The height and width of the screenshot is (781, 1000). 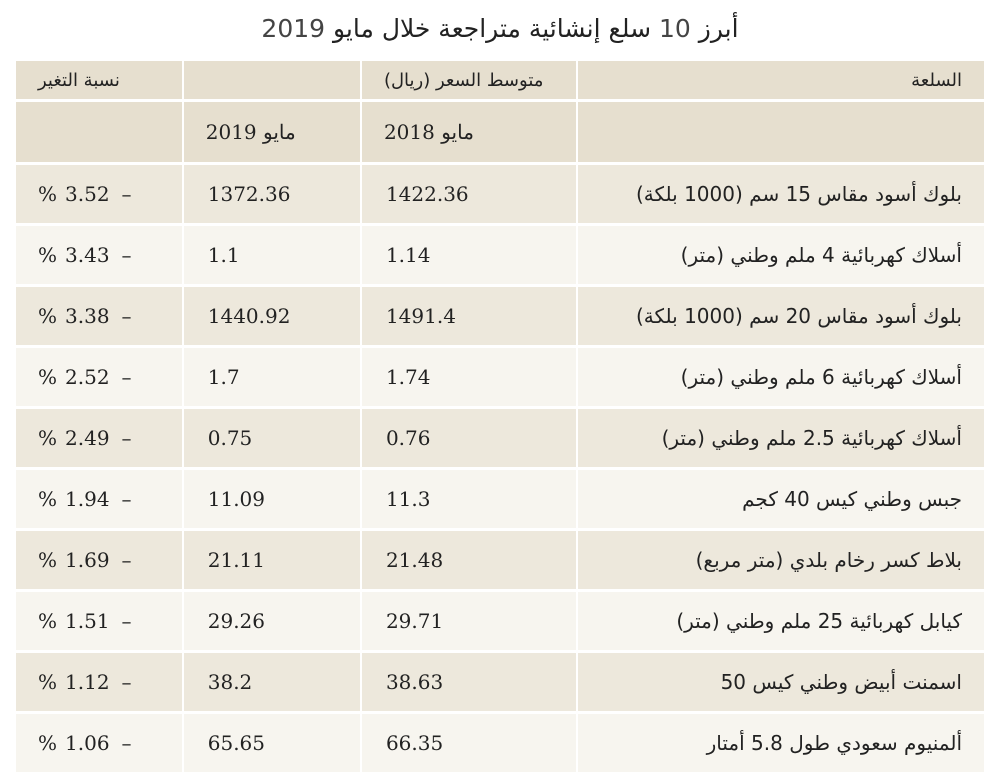 I want to click on cell-change: % 3.38–, so click(x=100, y=317).